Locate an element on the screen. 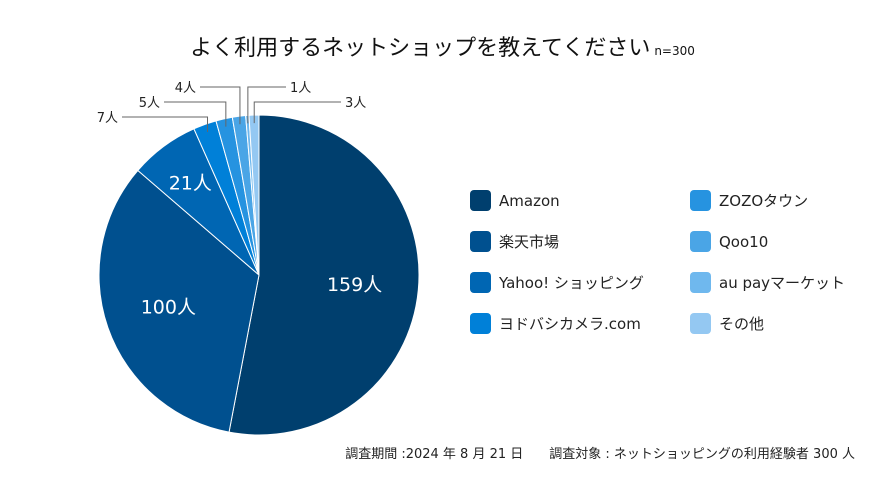 This screenshot has height=486, width=885. legend-label: Qoo10 is located at coordinates (744, 241).